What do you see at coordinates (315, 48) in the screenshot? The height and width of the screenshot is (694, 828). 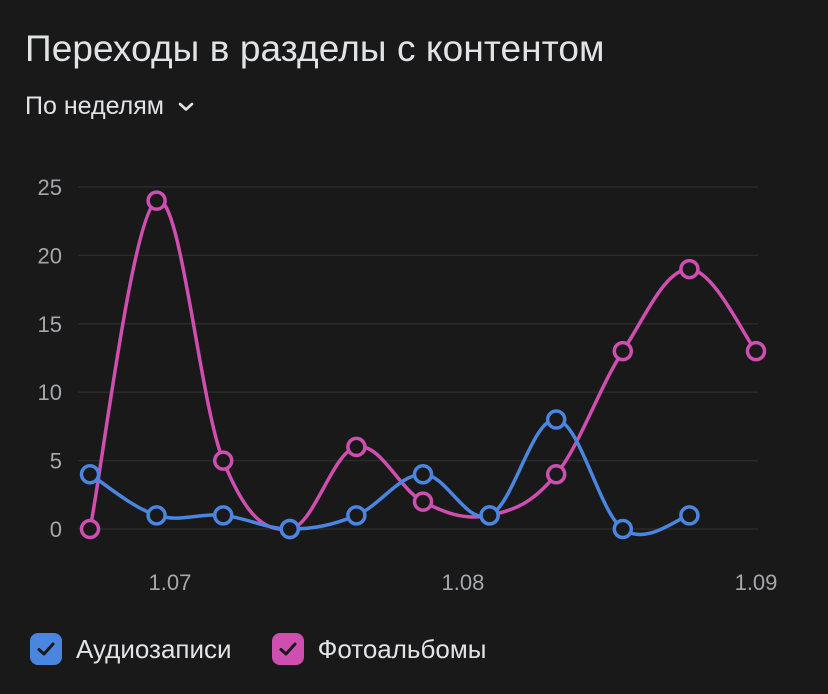 I see `page-title: Переходы в разделы с контентом` at bounding box center [315, 48].